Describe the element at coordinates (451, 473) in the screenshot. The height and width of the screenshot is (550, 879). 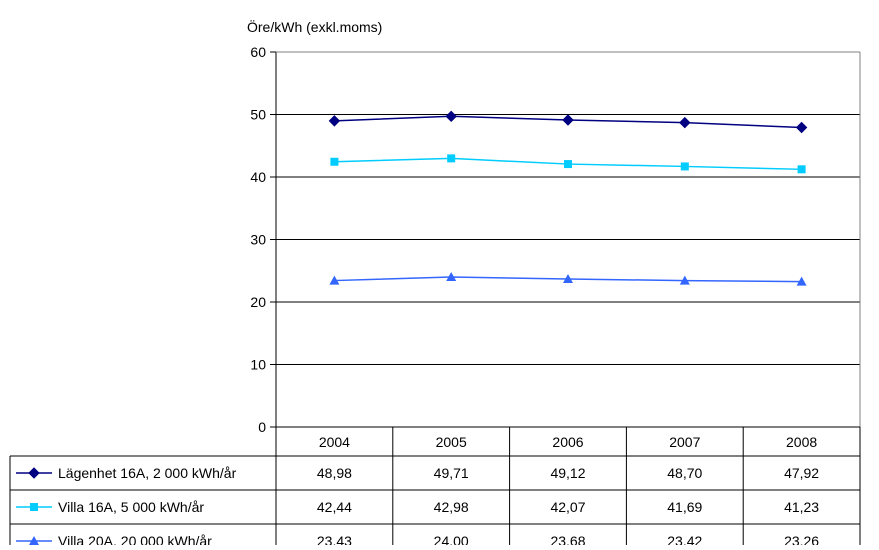
I see `data-label: 49,71` at that location.